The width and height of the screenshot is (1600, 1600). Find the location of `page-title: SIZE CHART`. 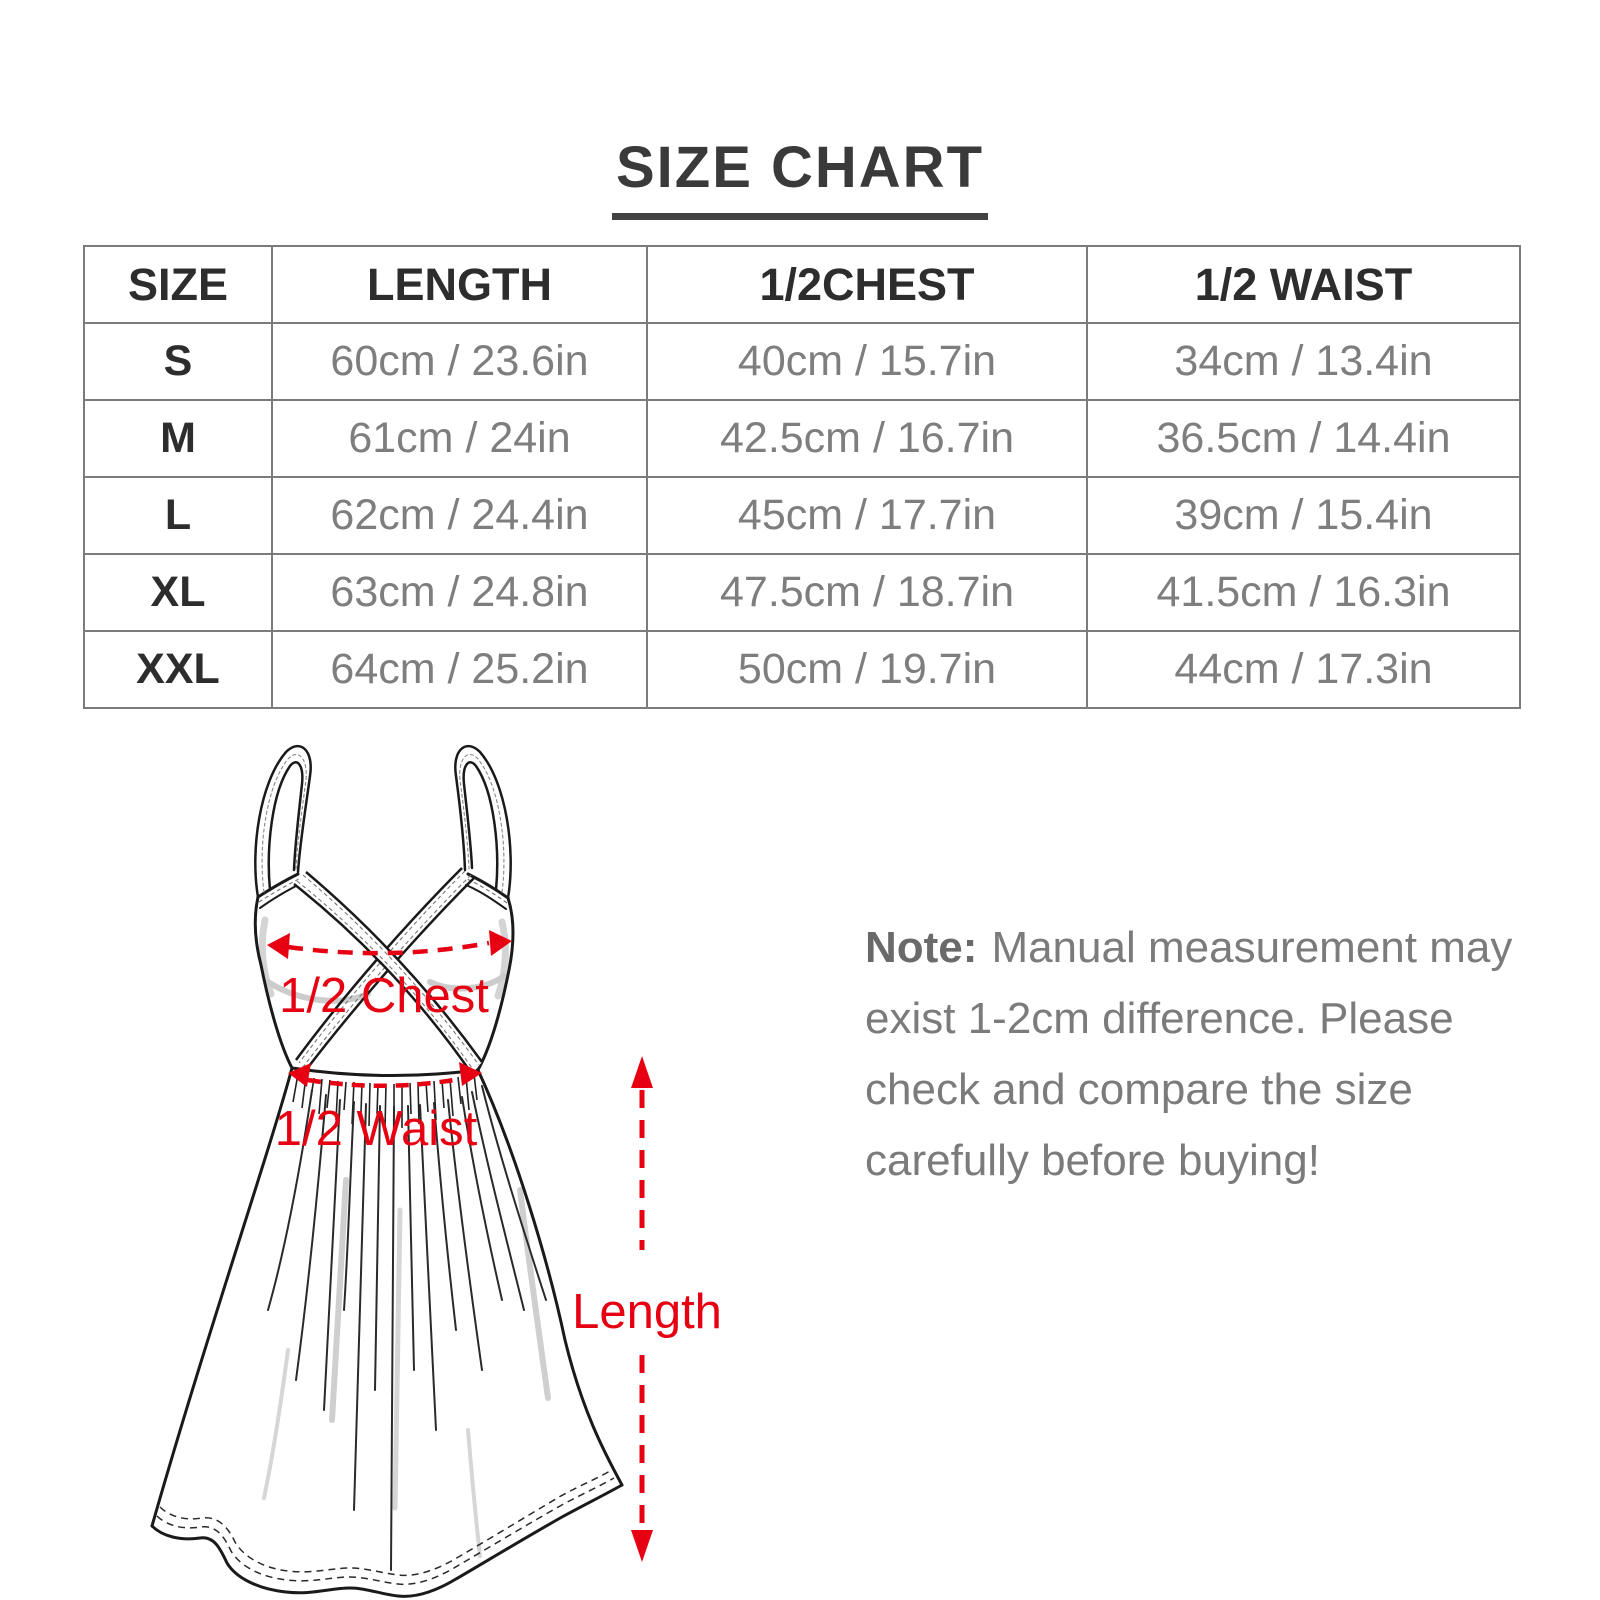

page-title: SIZE CHART is located at coordinates (800, 177).